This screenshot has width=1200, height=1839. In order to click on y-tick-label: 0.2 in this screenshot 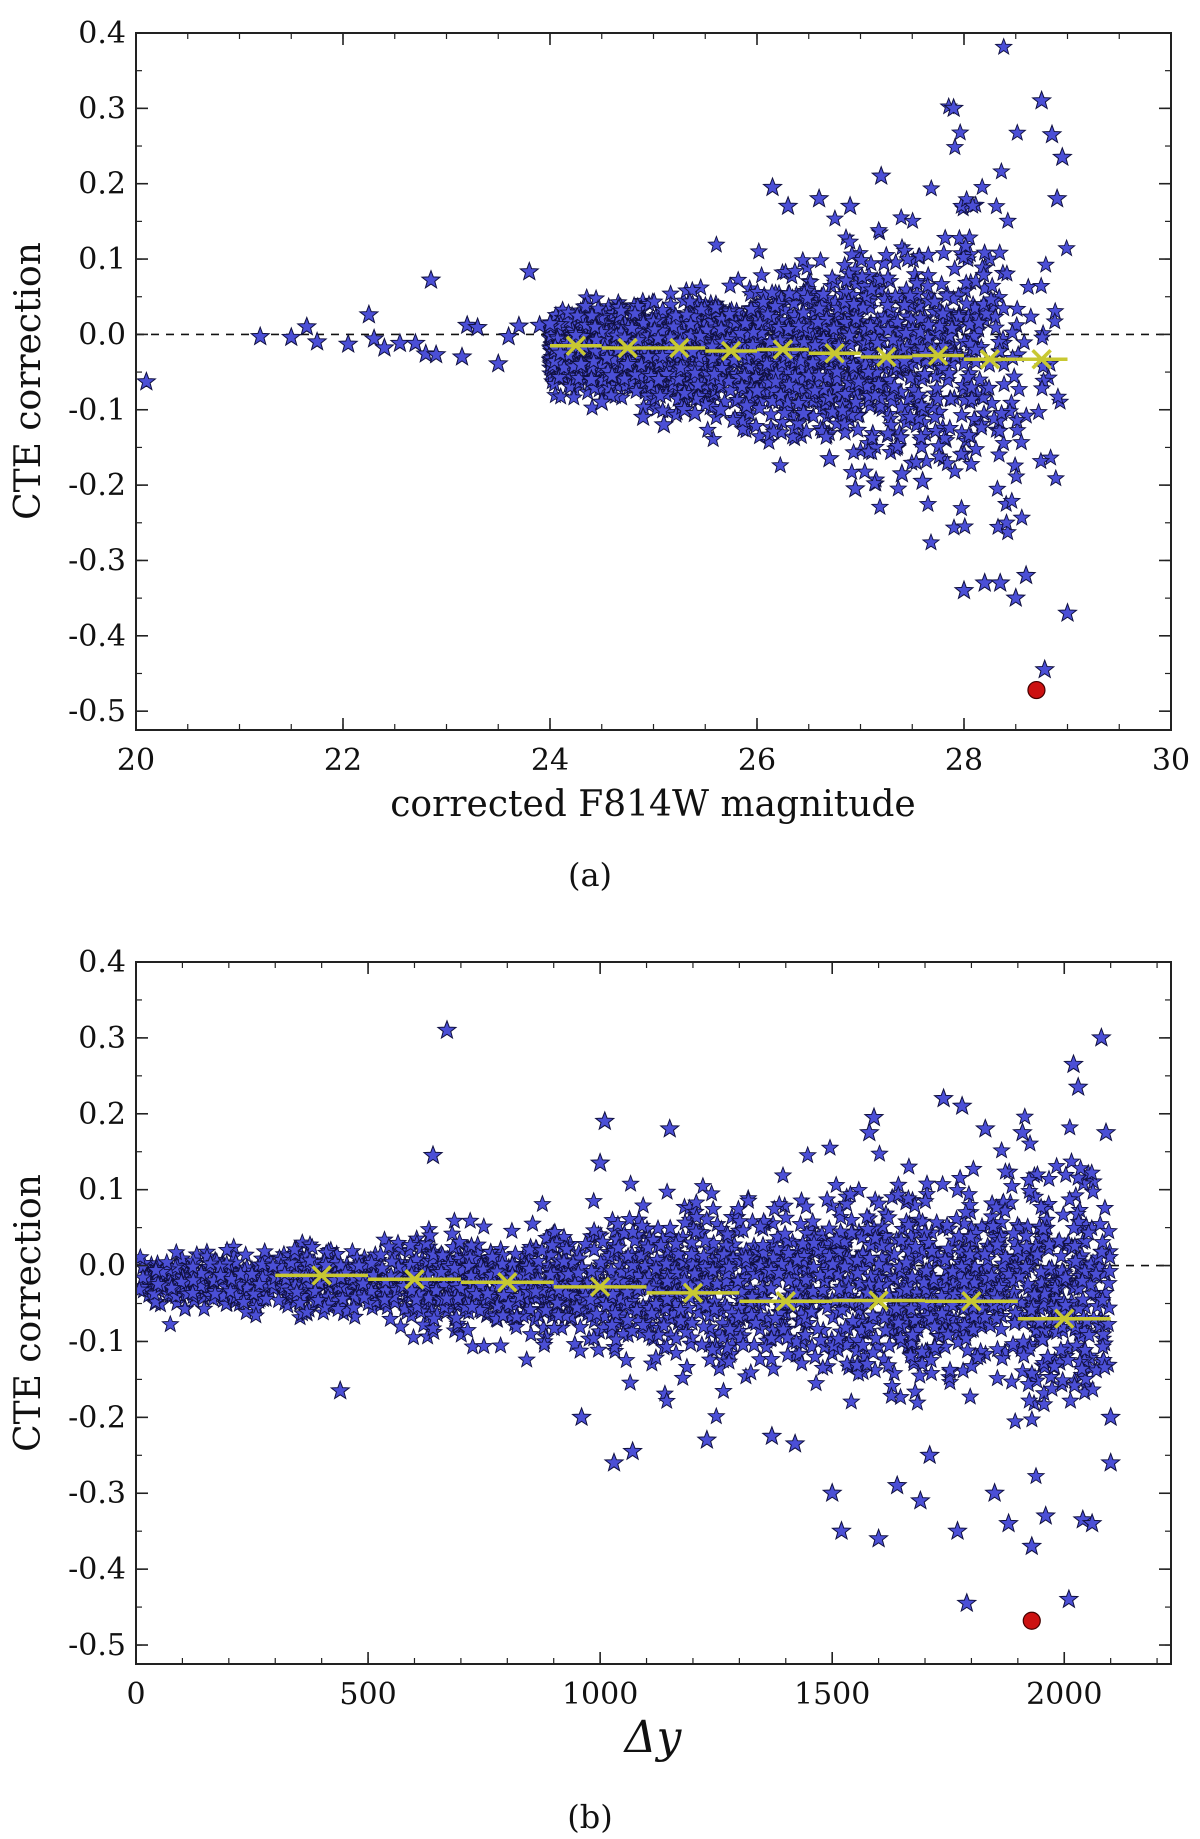, I will do `click(102, 184)`.